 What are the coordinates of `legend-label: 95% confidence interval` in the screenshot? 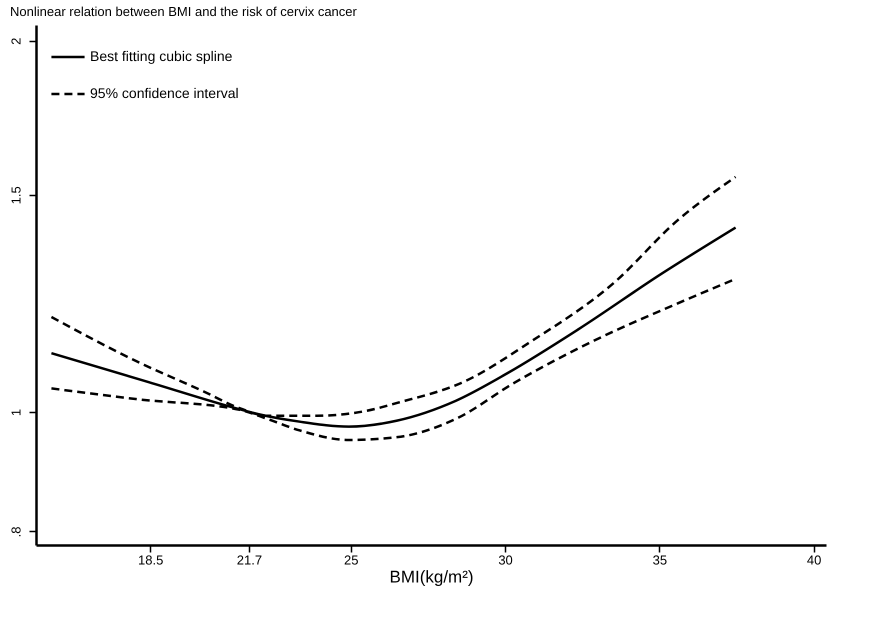 It's located at (164, 93).